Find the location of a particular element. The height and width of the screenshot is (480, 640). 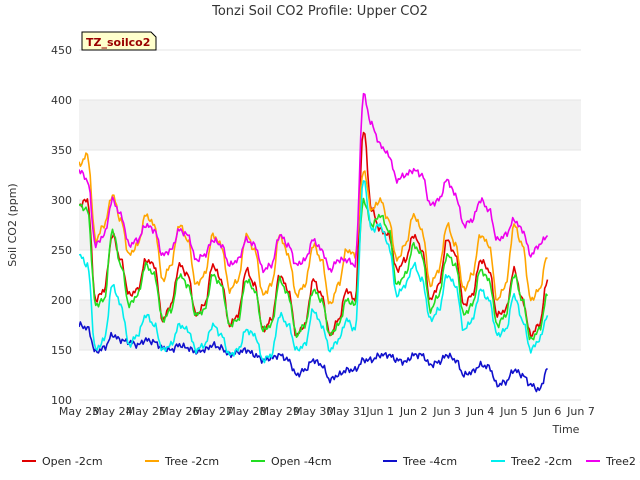

chart-title: Tonzi Soil CO2 Profile: Upper CO2 is located at coordinates (319, 11).